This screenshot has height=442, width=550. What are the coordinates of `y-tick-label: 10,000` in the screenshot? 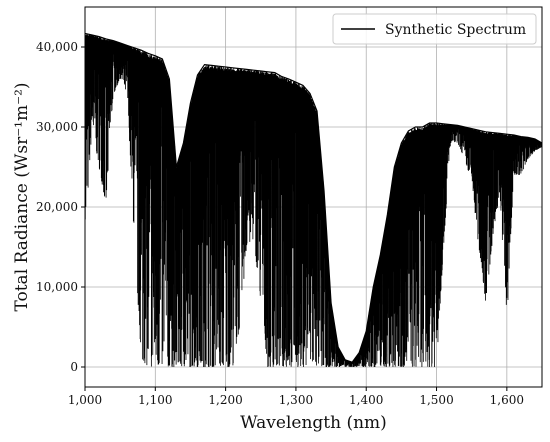 It's located at (57, 287).